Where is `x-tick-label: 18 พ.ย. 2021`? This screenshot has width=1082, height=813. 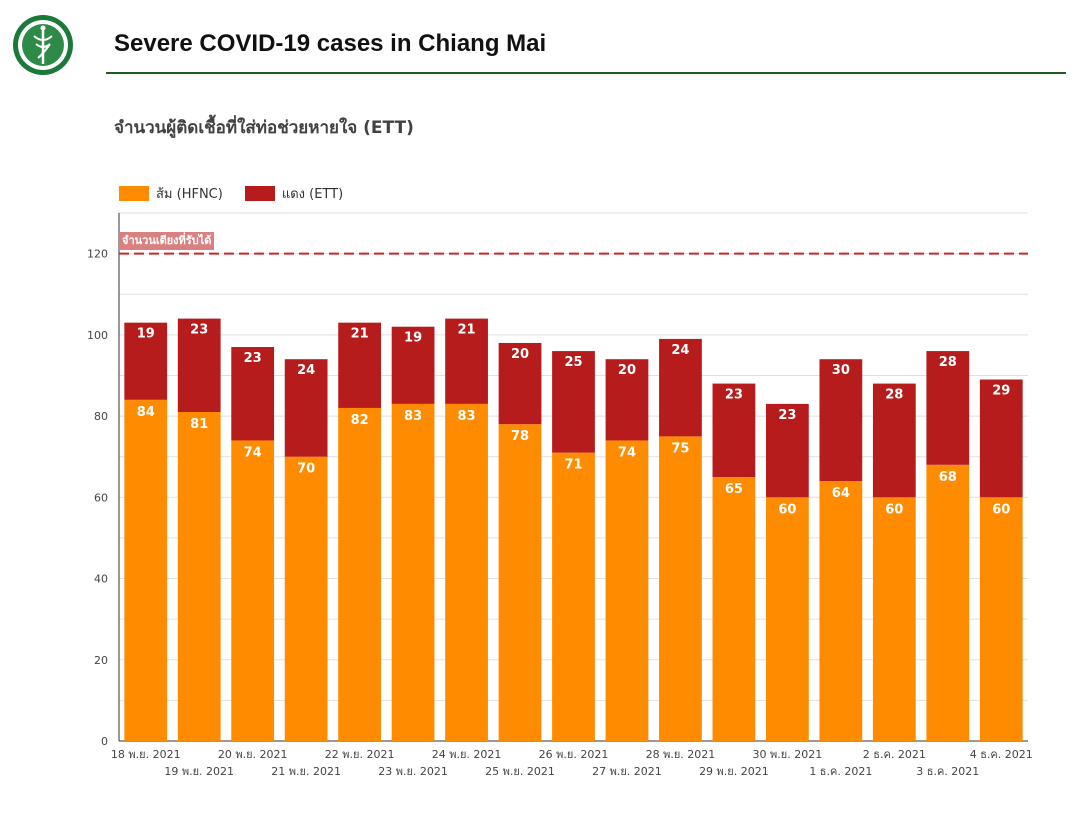
x-tick-label: 18 พ.ย. 2021 is located at coordinates (146, 754).